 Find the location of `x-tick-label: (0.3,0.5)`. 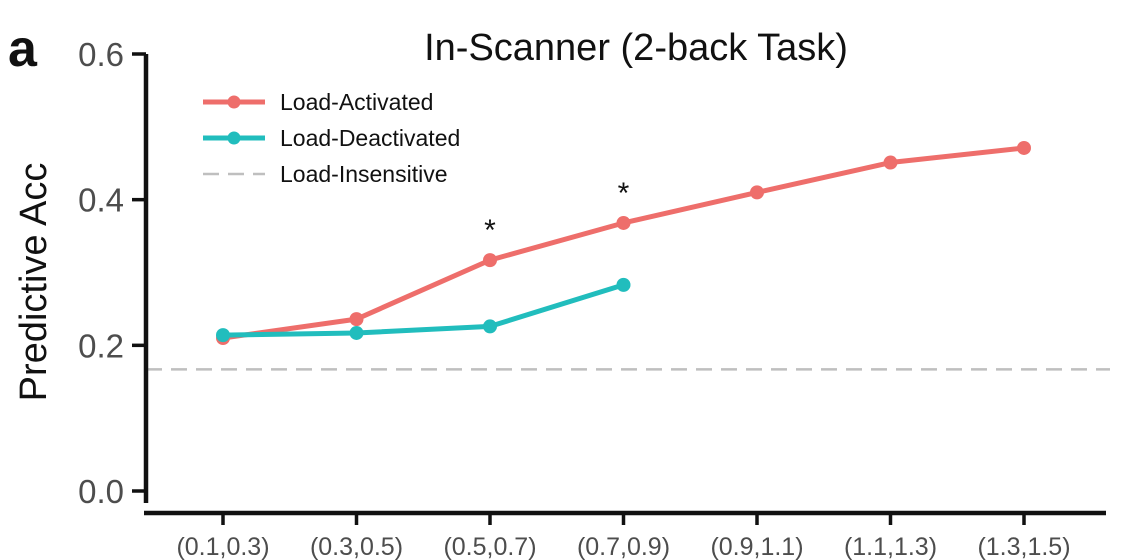

x-tick-label: (0.3,0.5) is located at coordinates (356, 546).